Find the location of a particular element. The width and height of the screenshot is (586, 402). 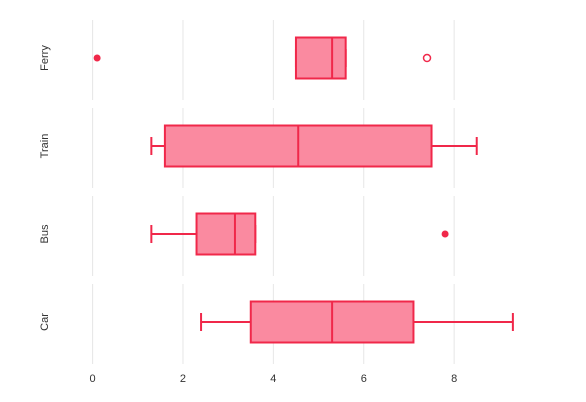

category-label: Ferry is located at coordinates (45, 58).